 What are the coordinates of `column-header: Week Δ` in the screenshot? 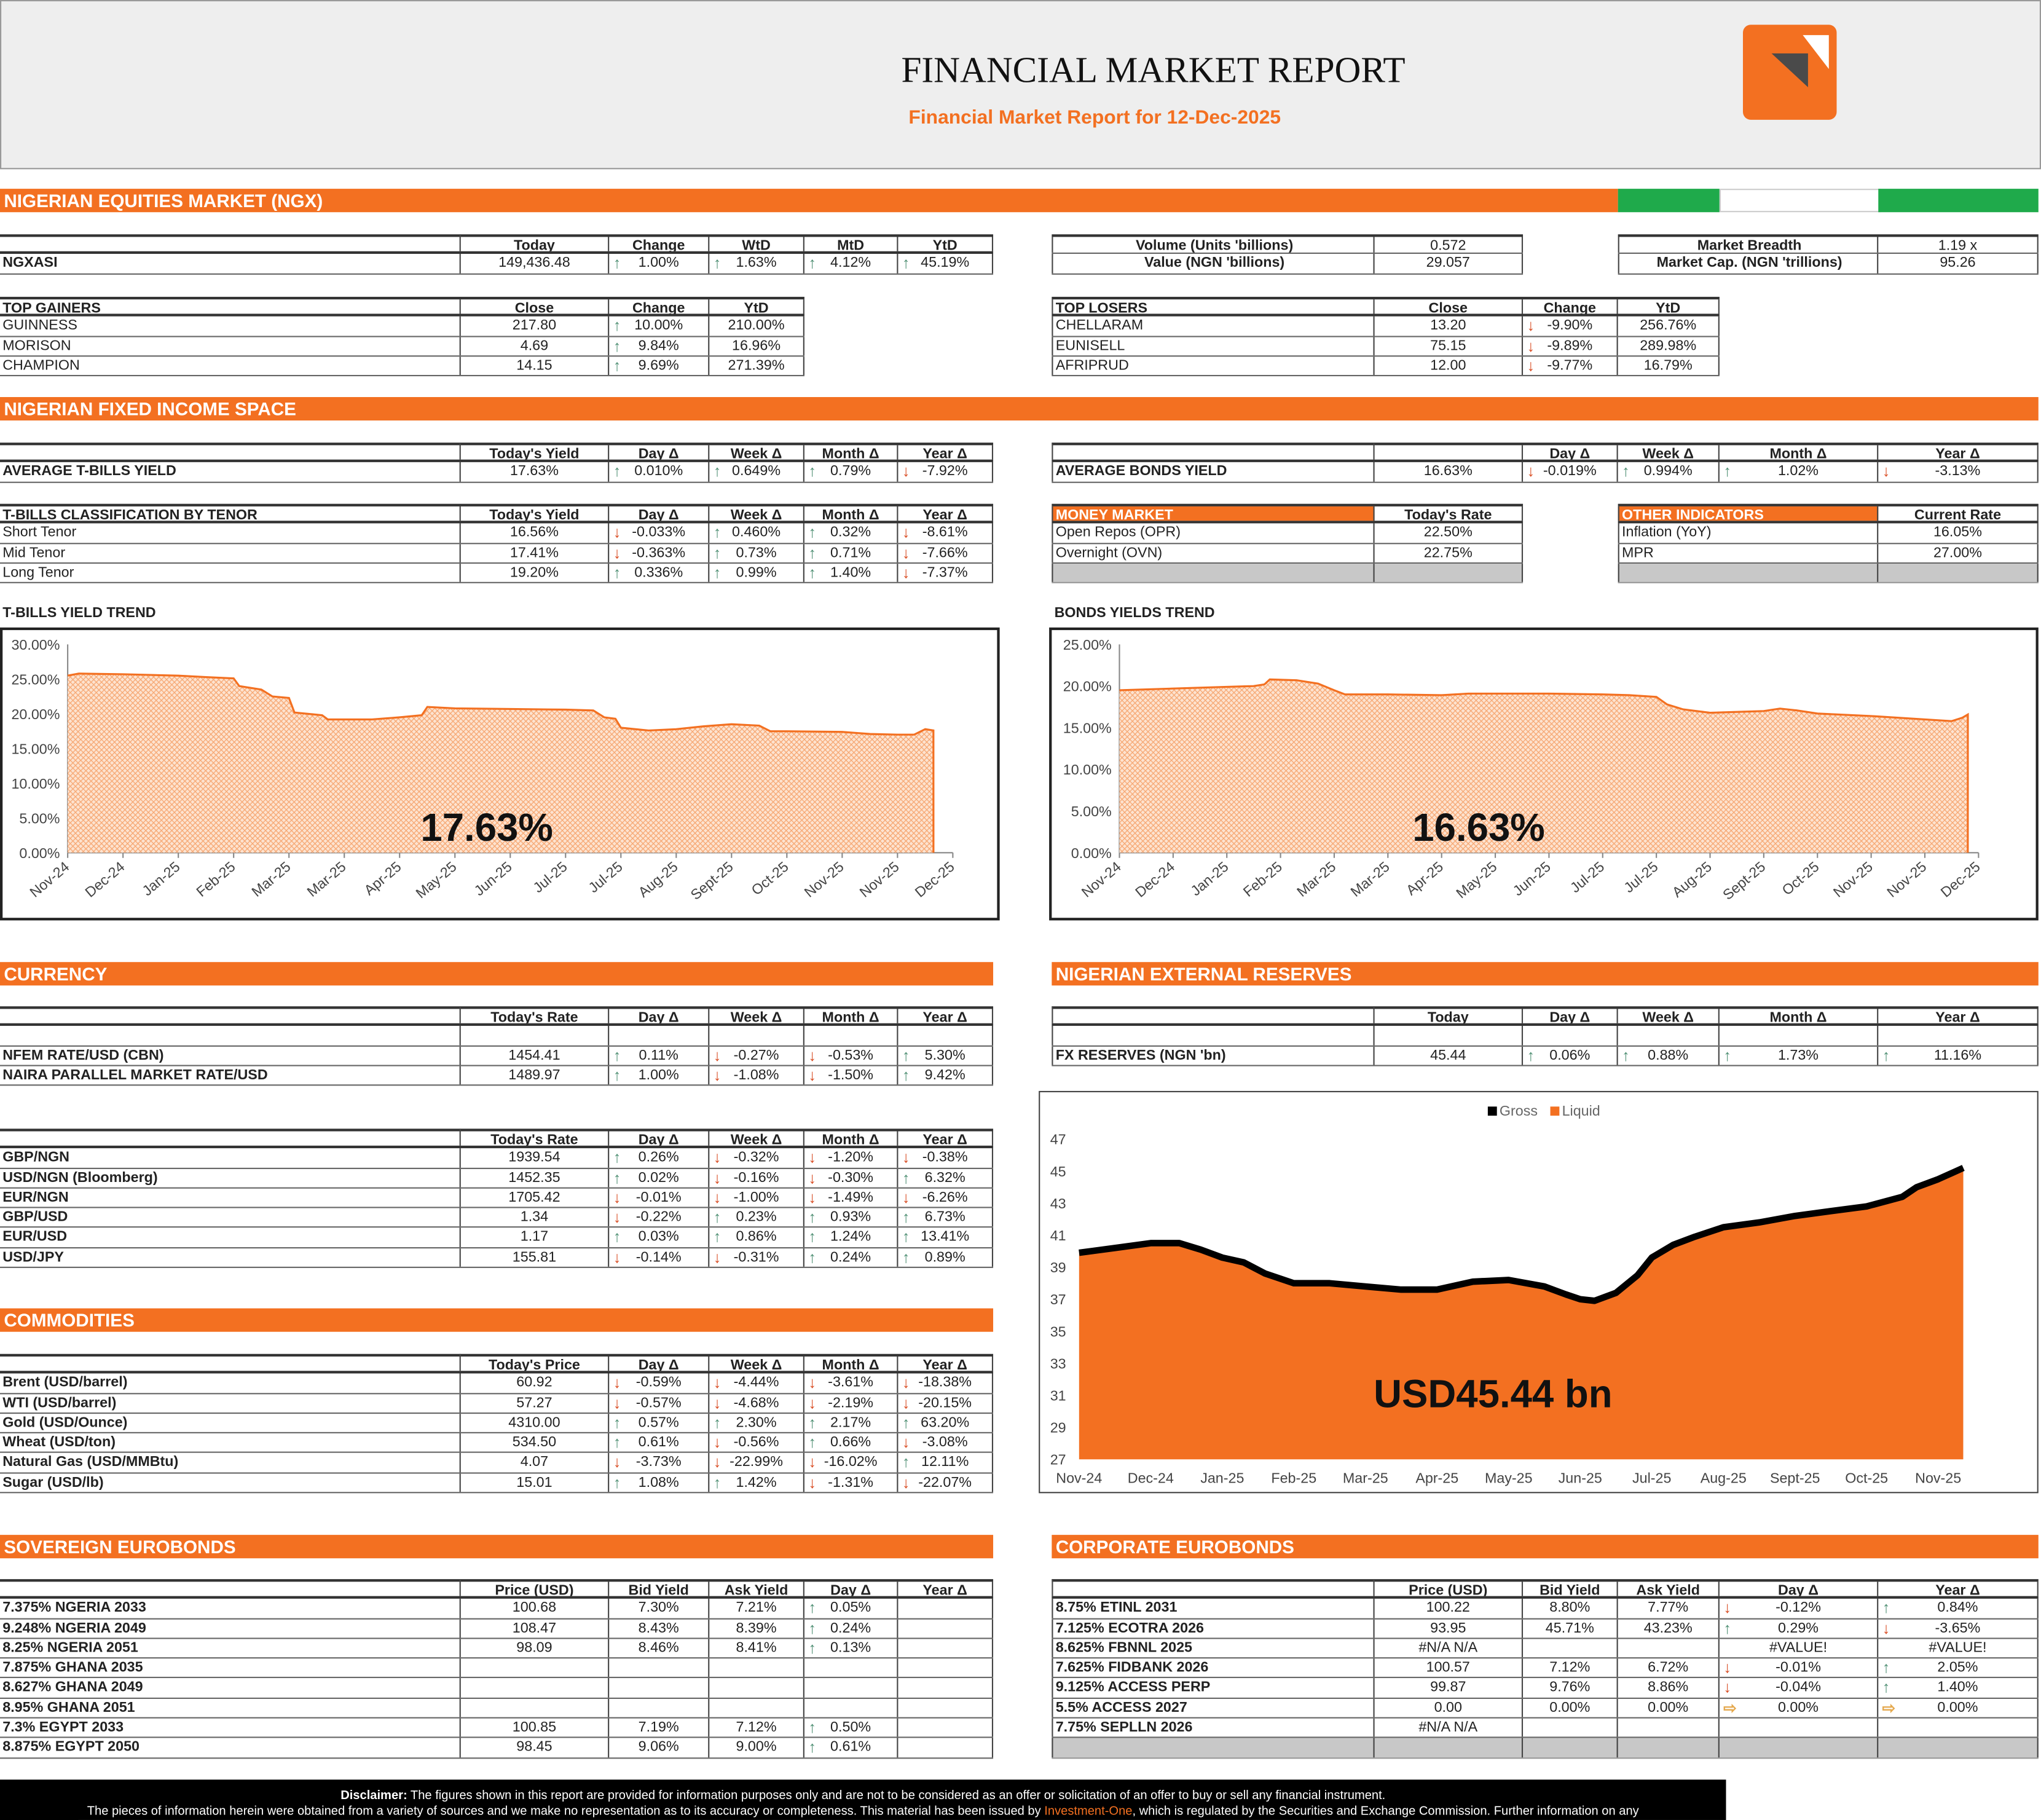 It's located at (756, 1016).